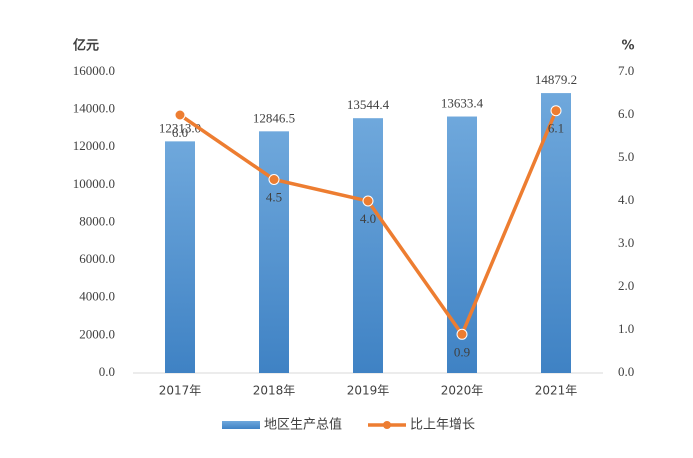 Image resolution: width=693 pixels, height=458 pixels. I want to click on bar-value-label: 13633.4, so click(462, 103).